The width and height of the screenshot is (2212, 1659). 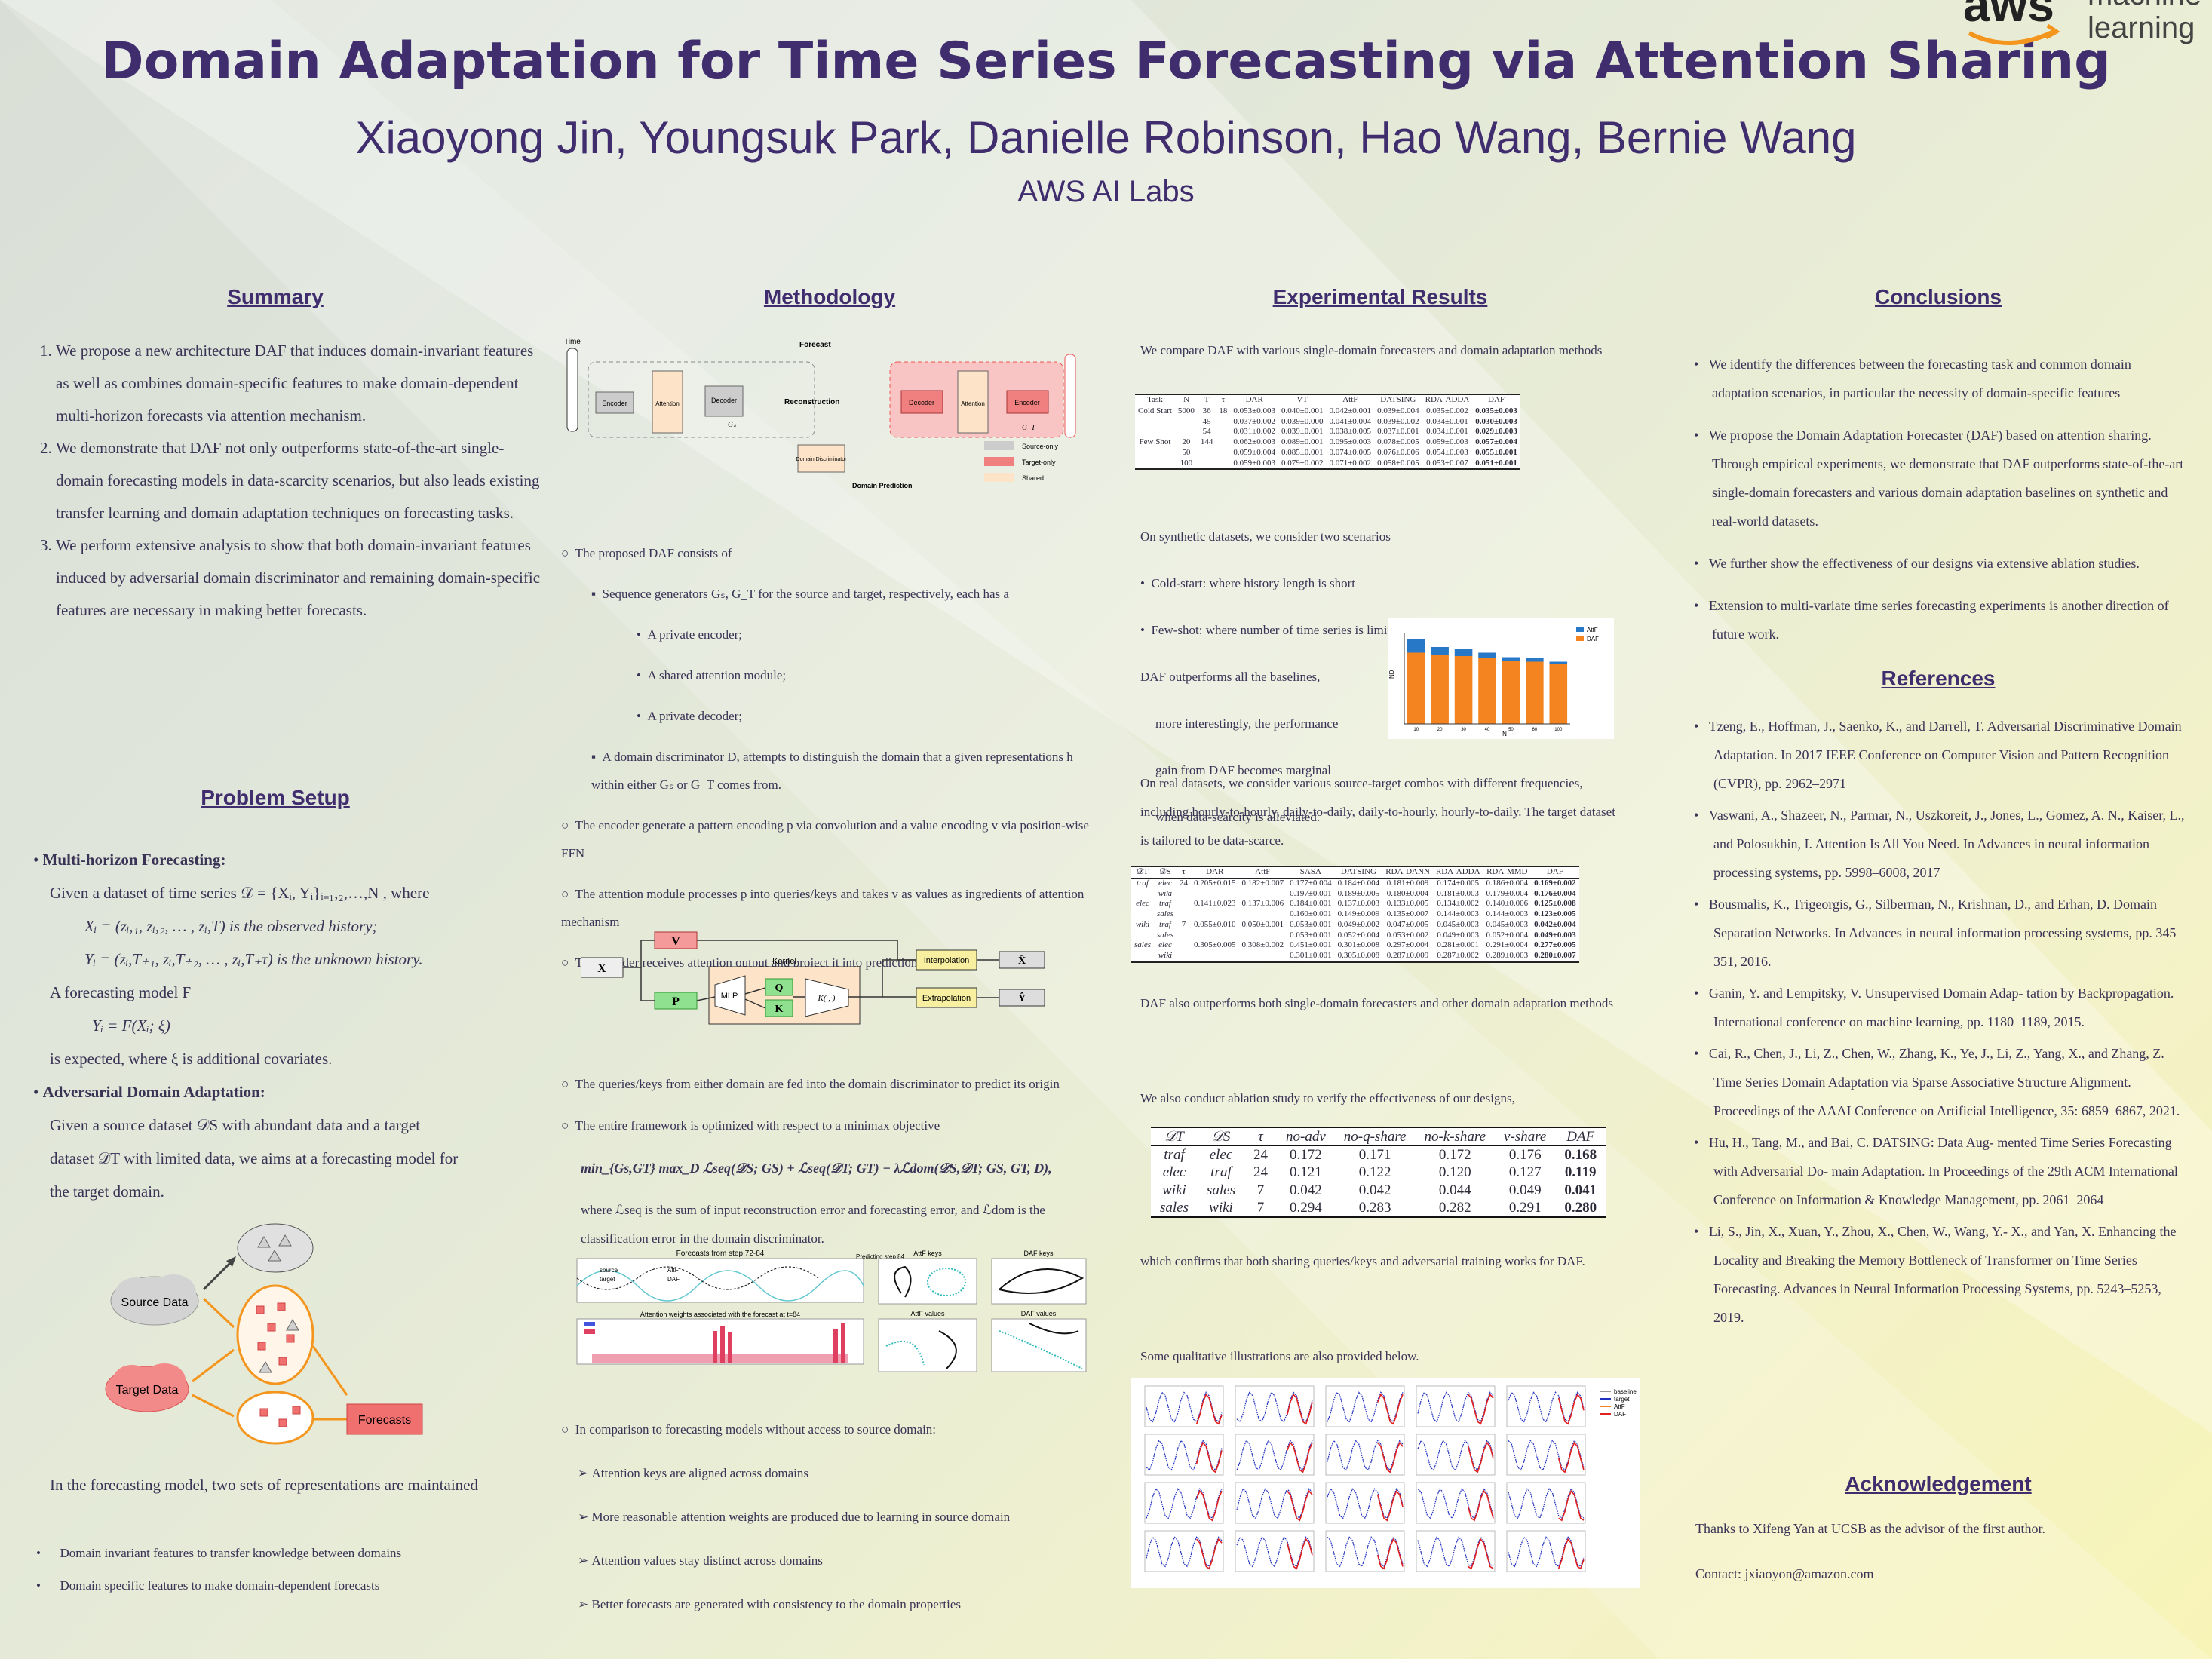 I want to click on table-cell: 20, so click(x=1186, y=441).